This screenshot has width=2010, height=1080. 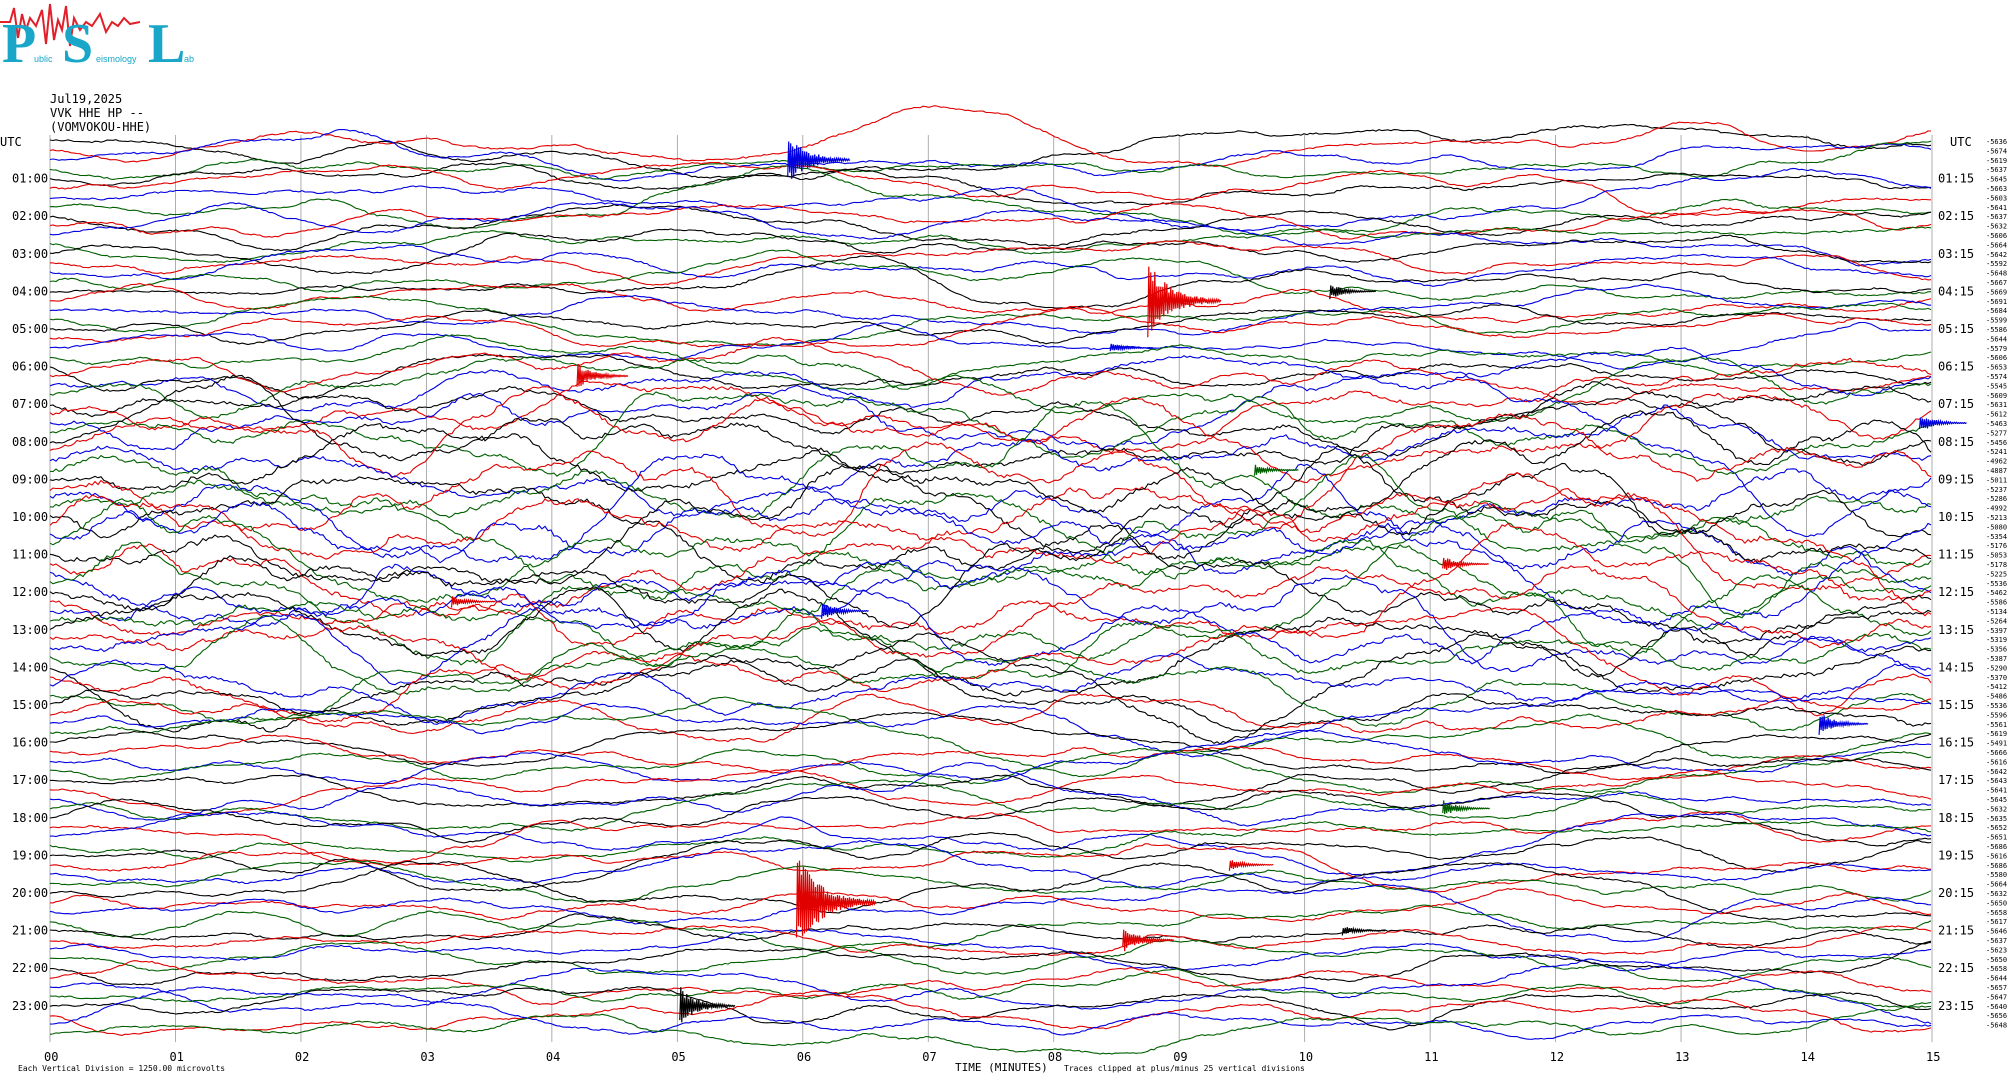 I want to click on x-tick-label: 01, so click(x=176, y=1057).